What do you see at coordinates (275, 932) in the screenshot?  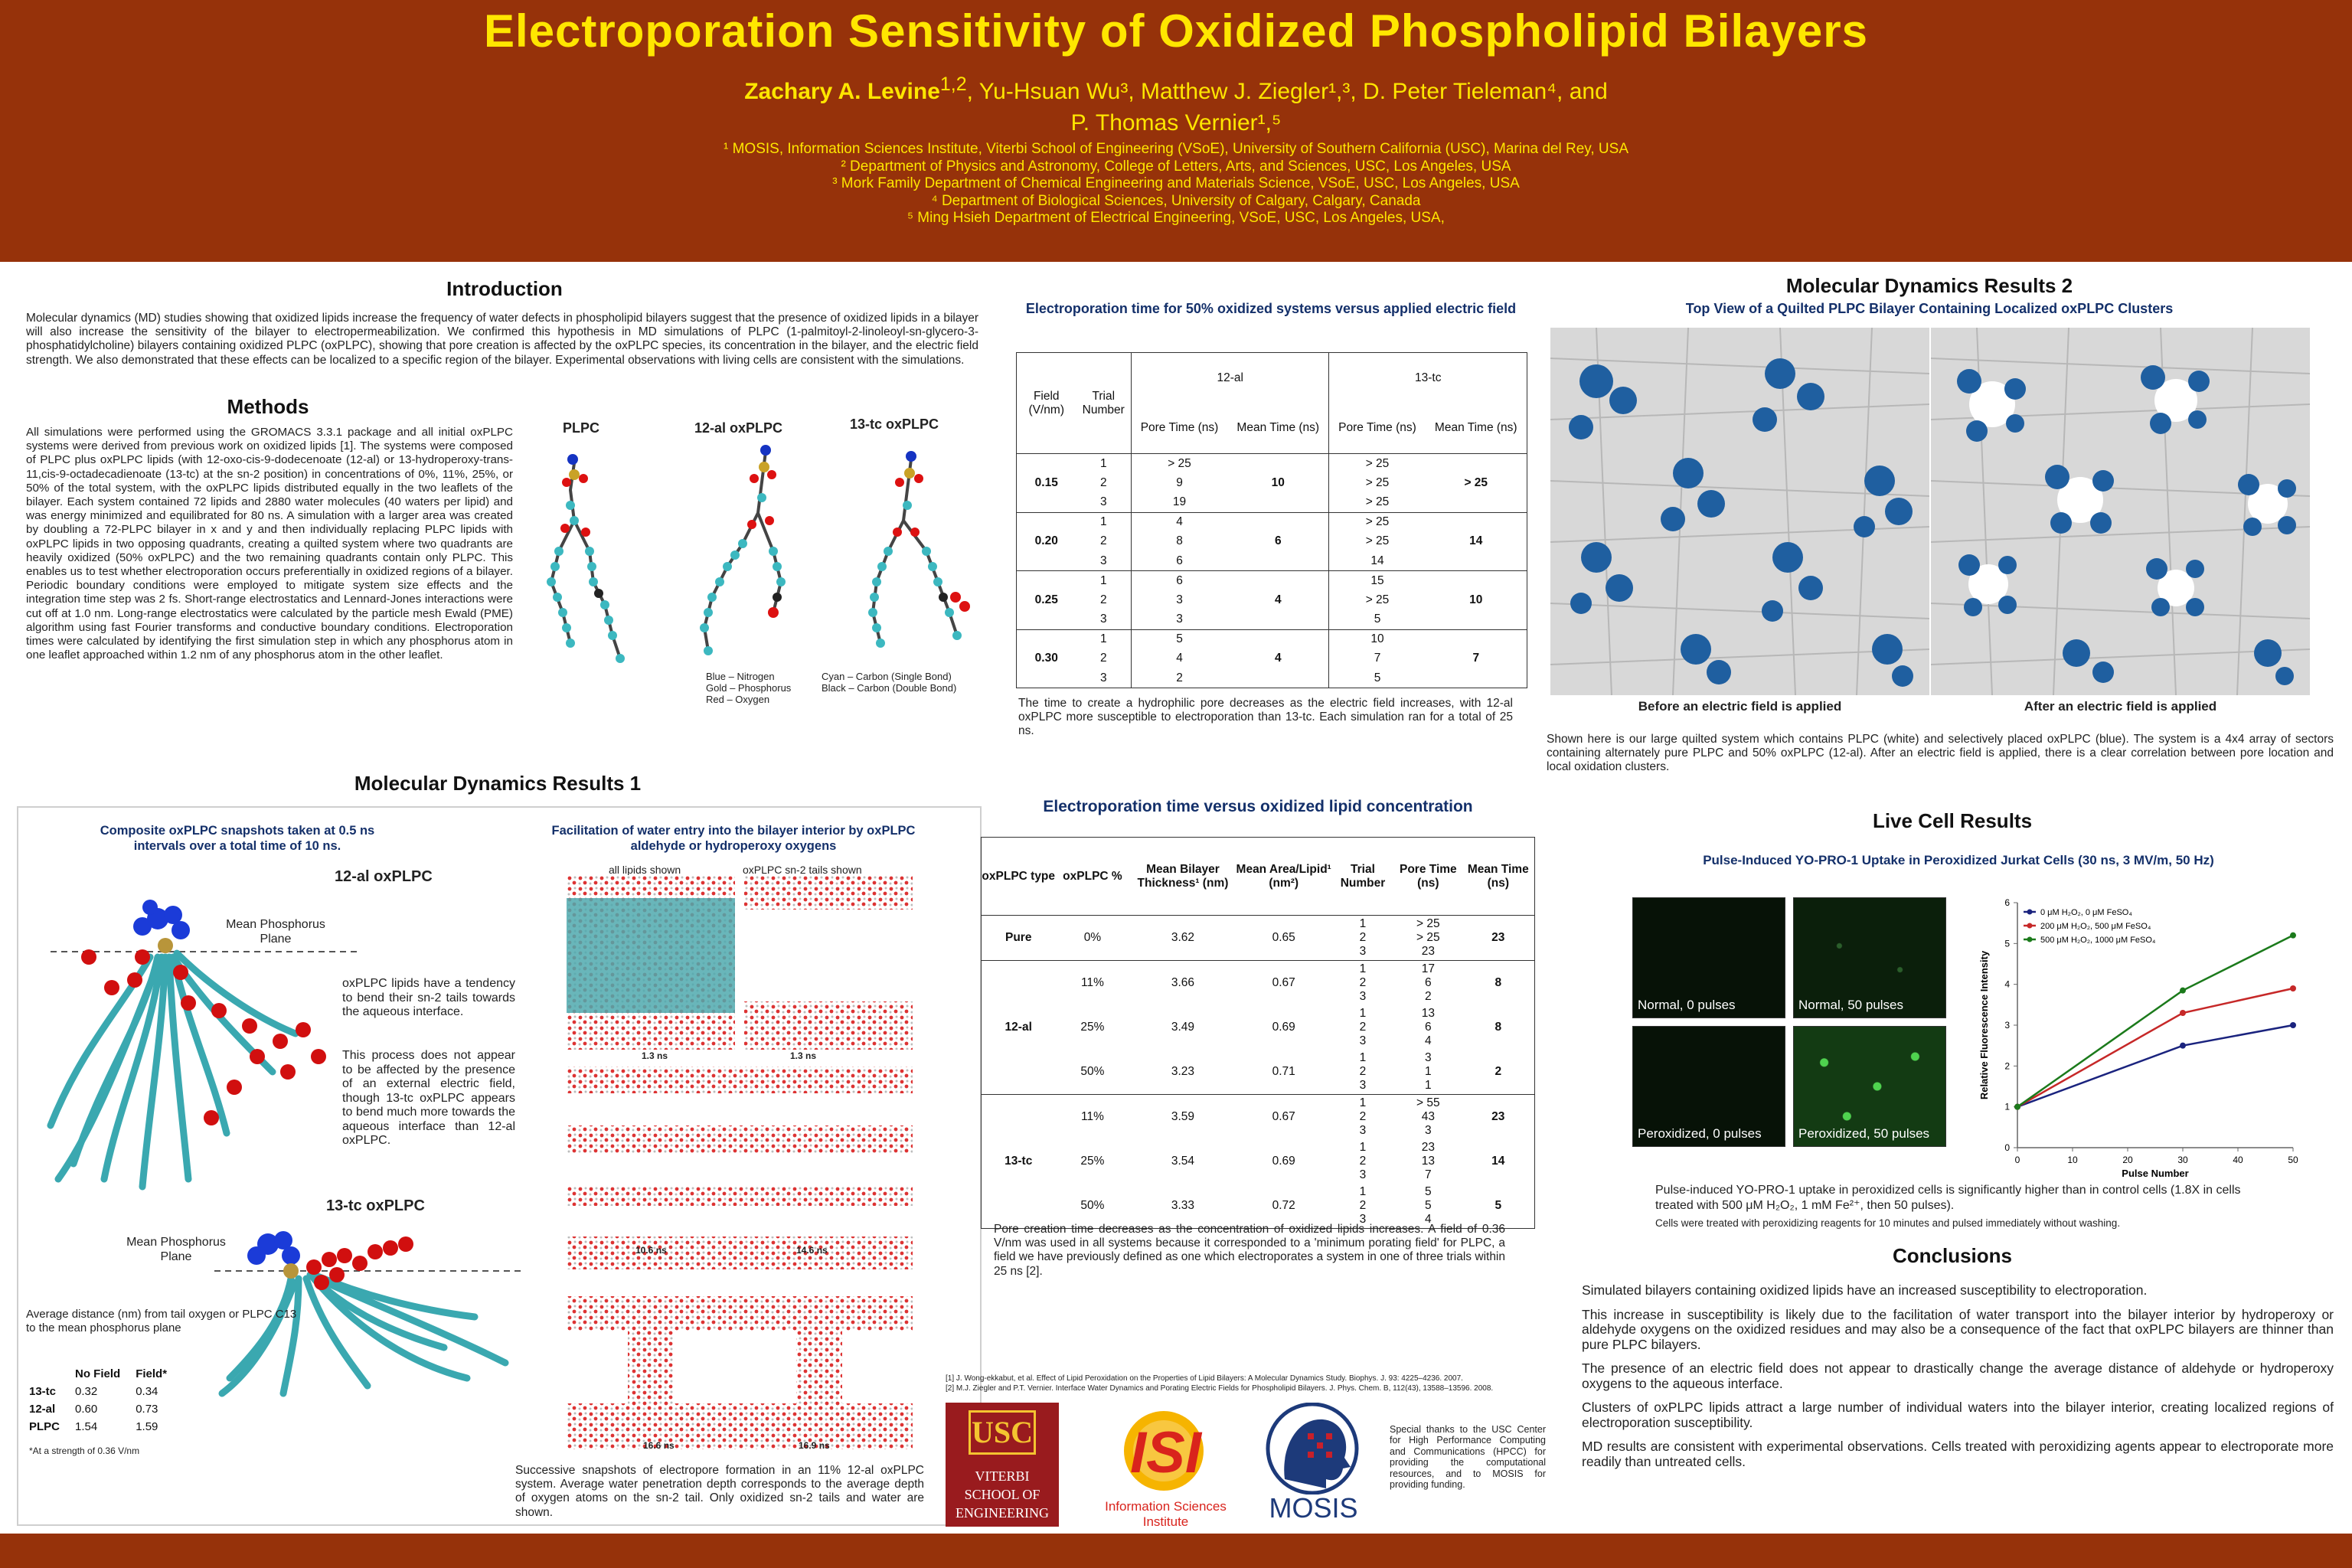 I see `mean-plane-label-1: Mean Phosphorus Plane` at bounding box center [275, 932].